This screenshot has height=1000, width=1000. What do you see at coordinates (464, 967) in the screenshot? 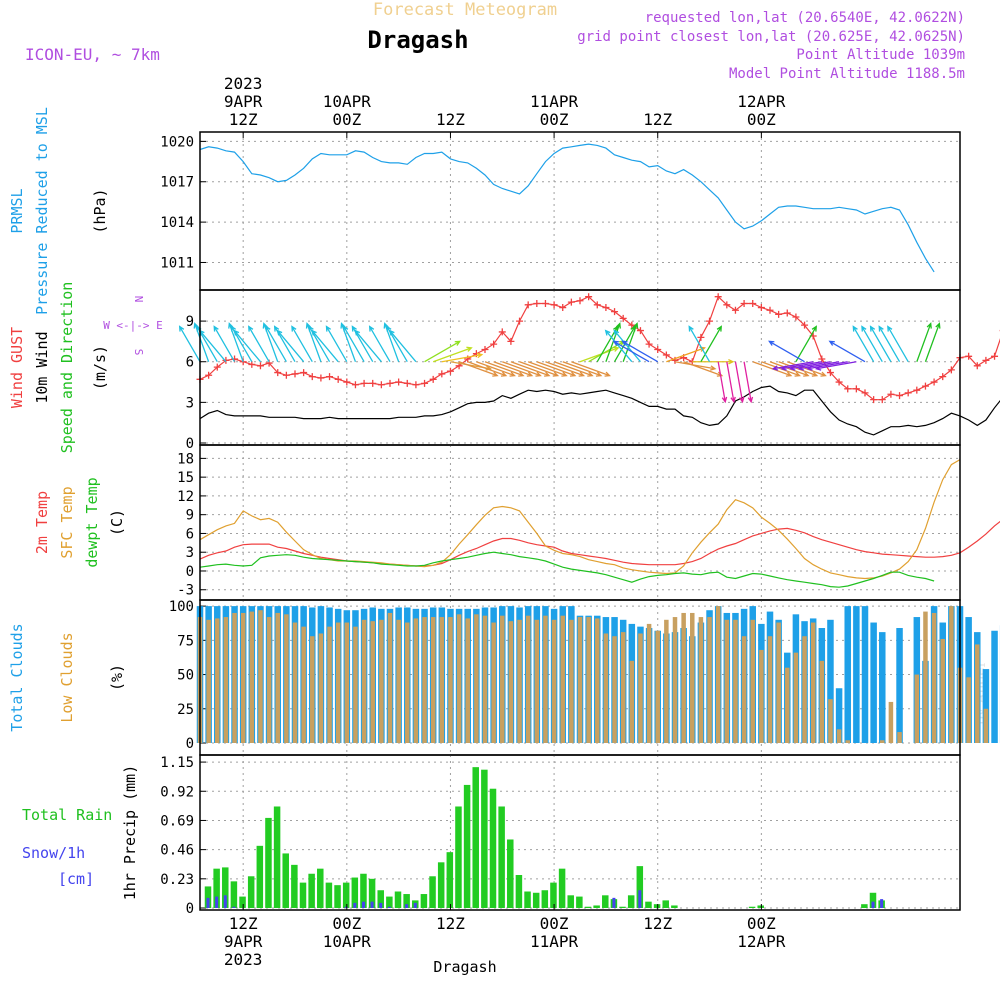
I see `footer-location: Dragash` at bounding box center [464, 967].